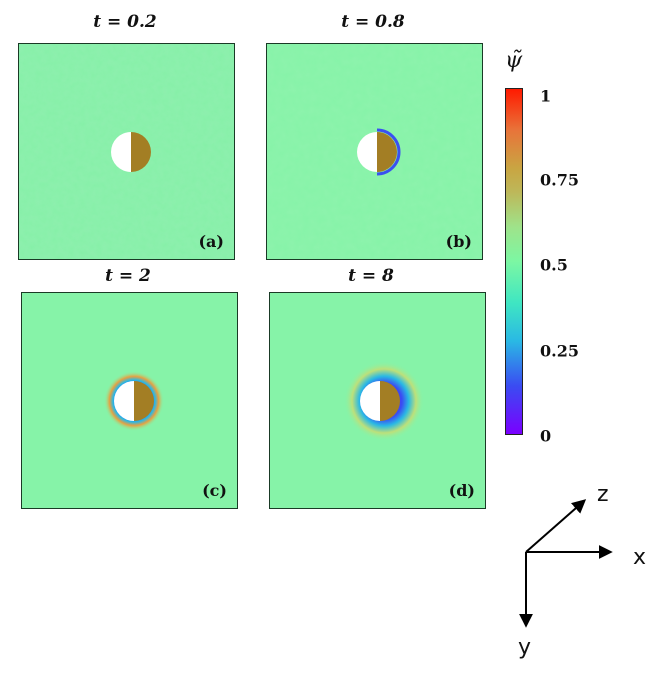 The height and width of the screenshot is (674, 664). I want to click on panel-c-field, so click(129, 400).